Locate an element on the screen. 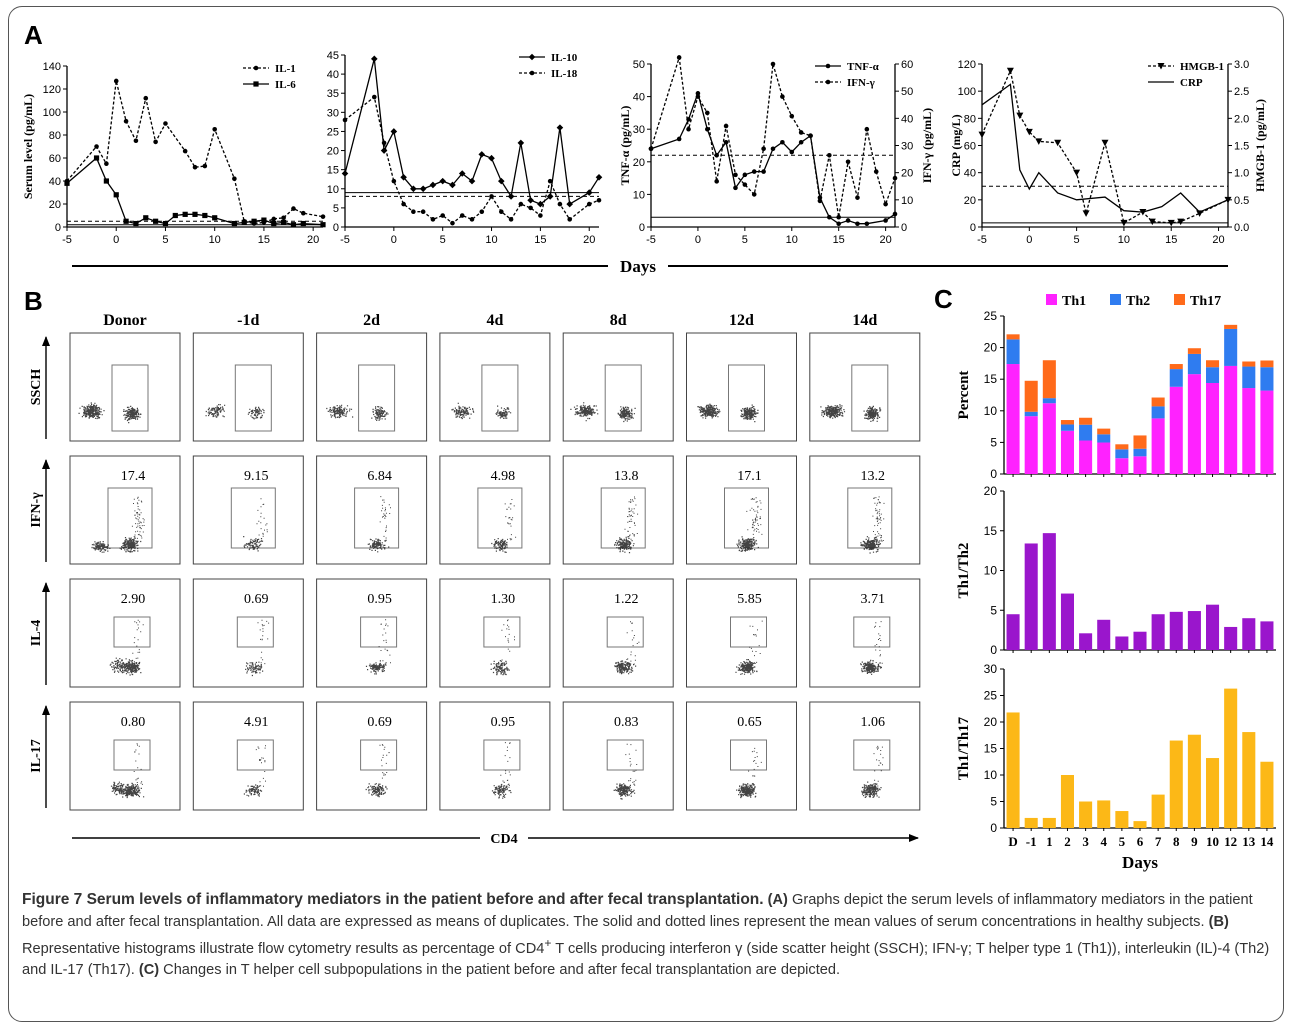 This screenshot has width=1292, height=1028. caption-part-b-label: (B) is located at coordinates (1218, 921).